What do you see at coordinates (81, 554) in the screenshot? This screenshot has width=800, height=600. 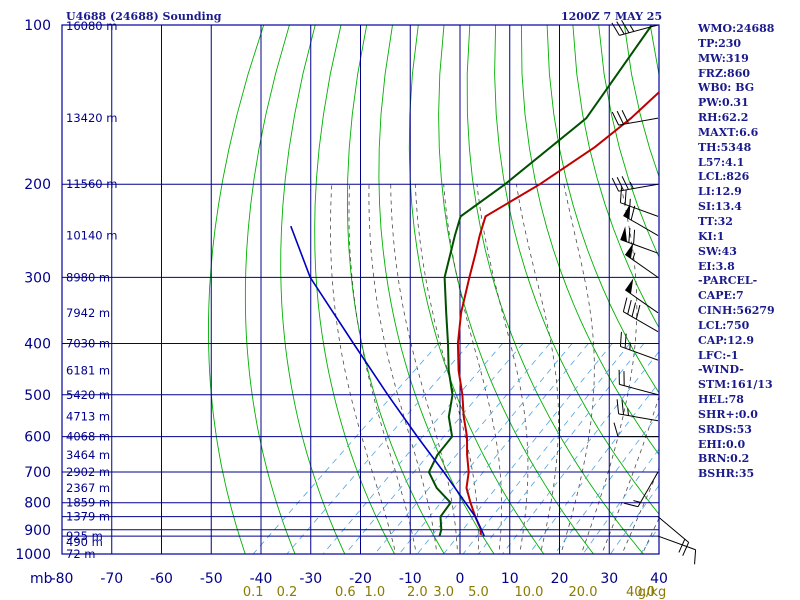 I see `height-label: 72 m` at bounding box center [81, 554].